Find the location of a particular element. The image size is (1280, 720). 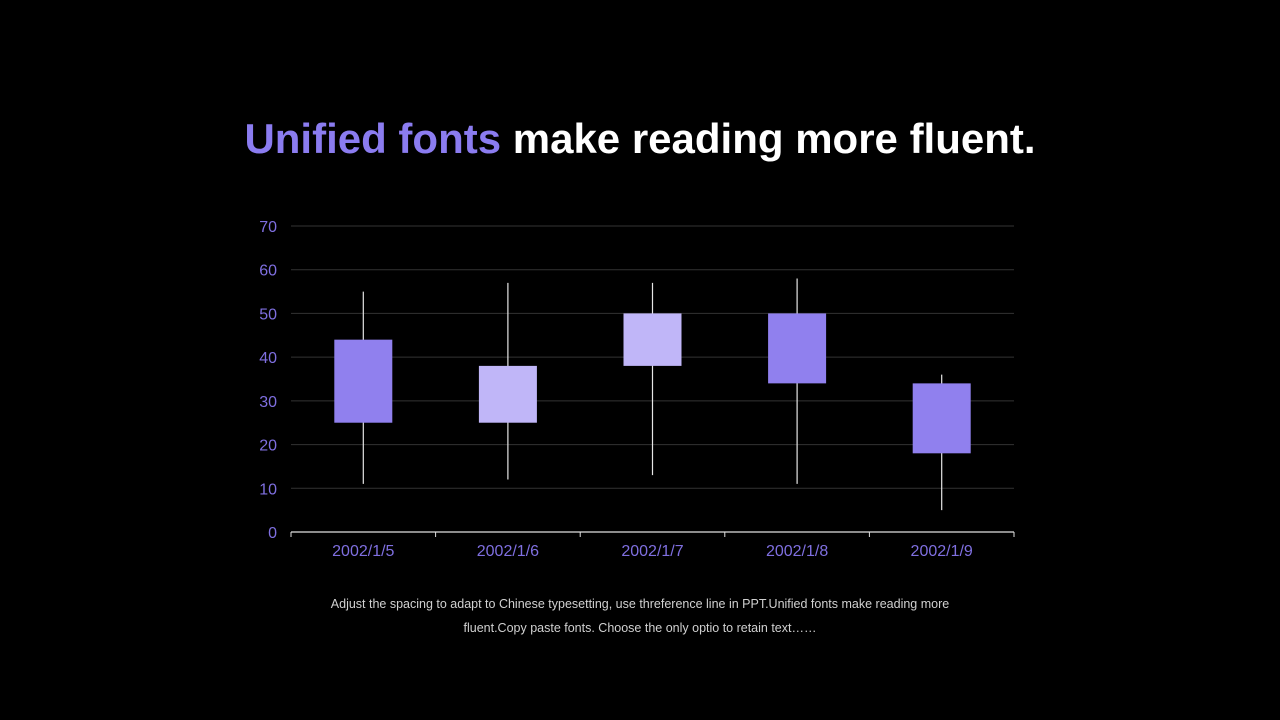

title-rest: make reading more fluent. is located at coordinates (768, 138).